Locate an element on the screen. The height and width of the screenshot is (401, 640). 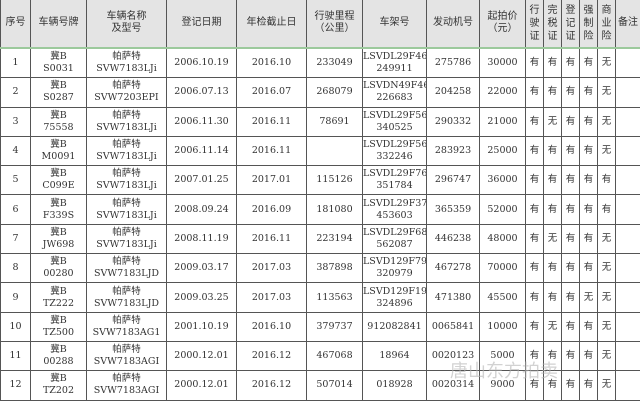
table-cell: LSVDL29F562 332246 is located at coordinates (395, 150).